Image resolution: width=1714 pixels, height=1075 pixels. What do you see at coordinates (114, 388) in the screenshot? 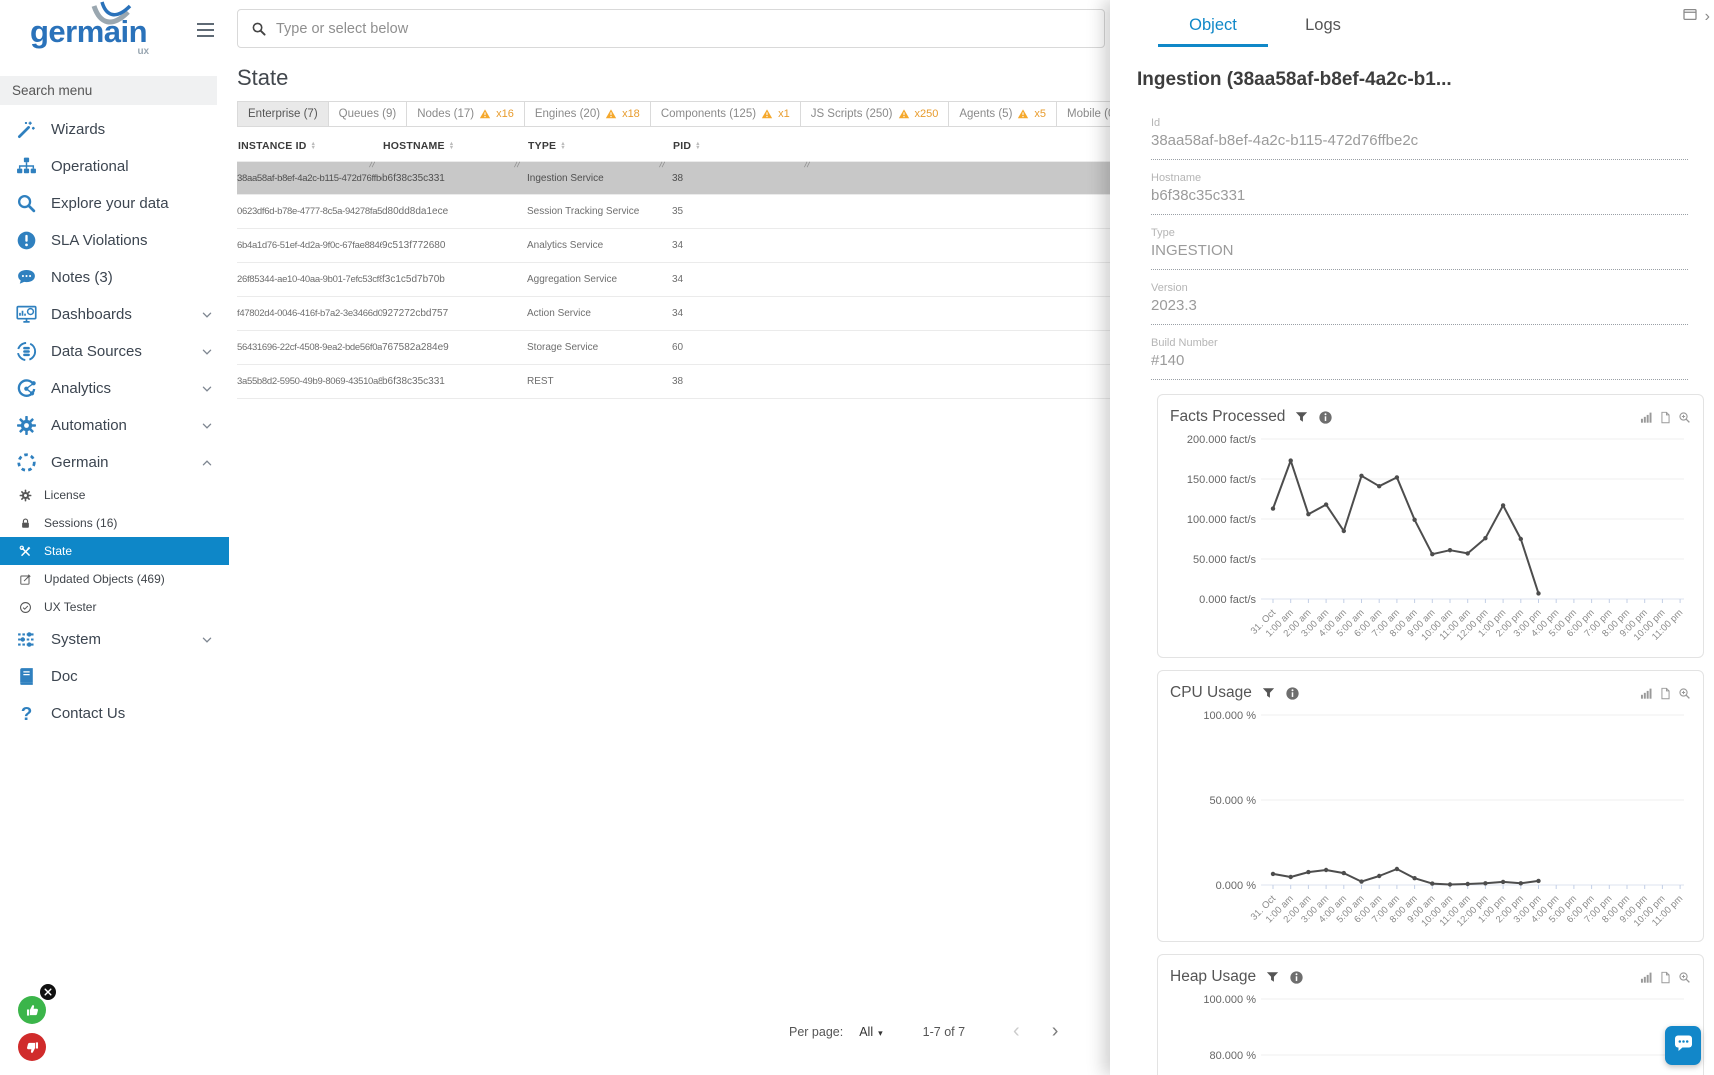
I see `sidebar-item-analytics: Analytics` at bounding box center [114, 388].